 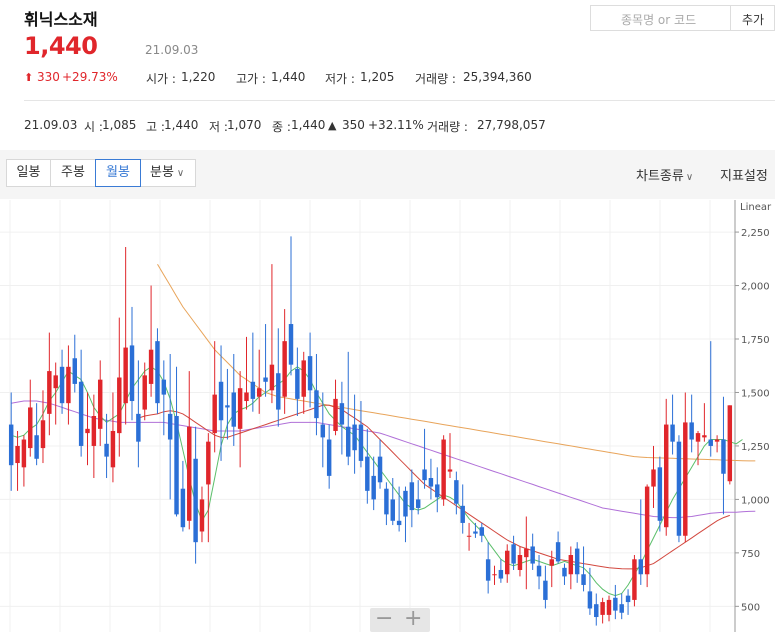 What do you see at coordinates (118, 173) in the screenshot?
I see `tab-monthly: 월봉` at bounding box center [118, 173].